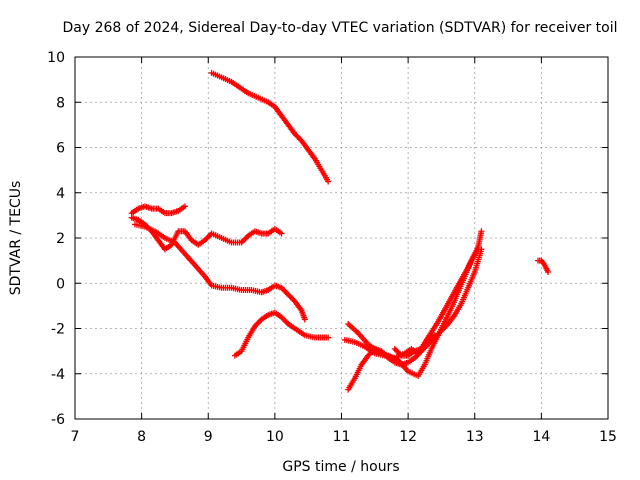 This screenshot has width=640, height=480. Describe the element at coordinates (60, 284) in the screenshot. I see `y-tick-label: 0` at that location.